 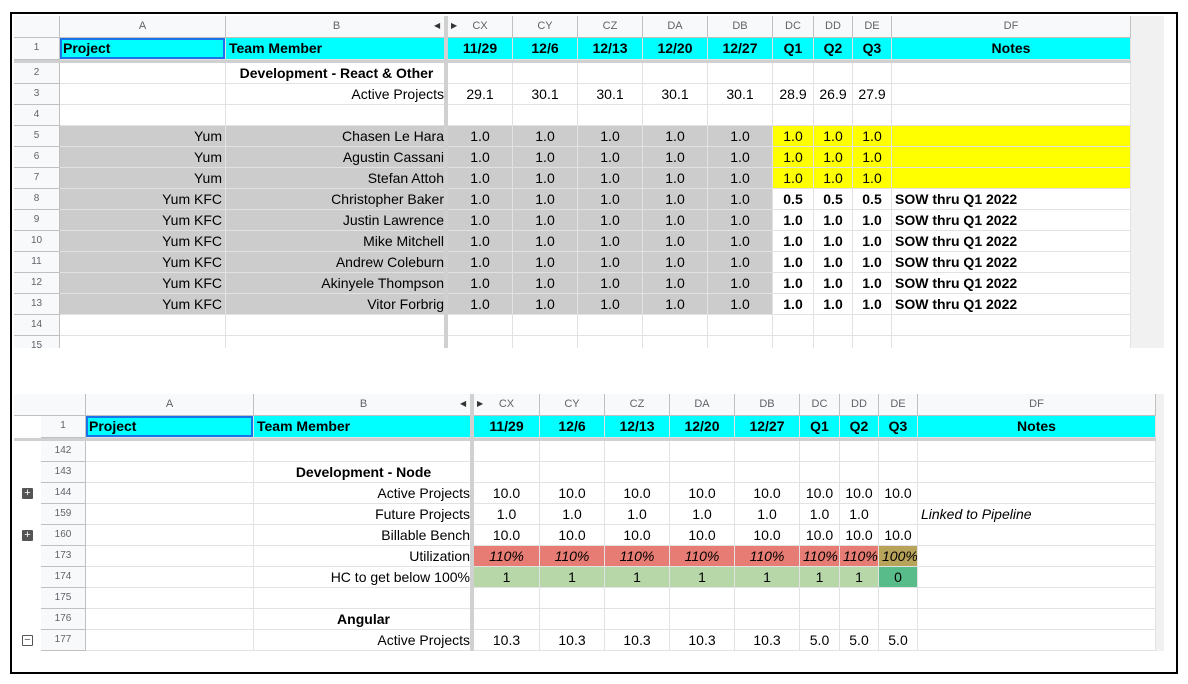 I want to click on cell-db174: 1, so click(x=767, y=577).